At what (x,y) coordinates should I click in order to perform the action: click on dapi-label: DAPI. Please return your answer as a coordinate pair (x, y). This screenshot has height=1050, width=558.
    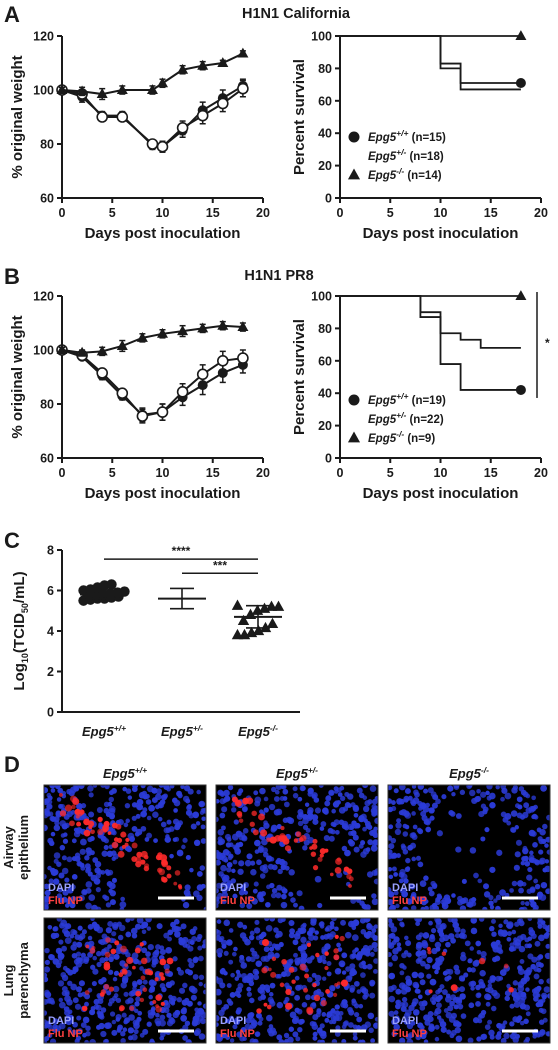
    Looking at the image, I should click on (405, 1021).